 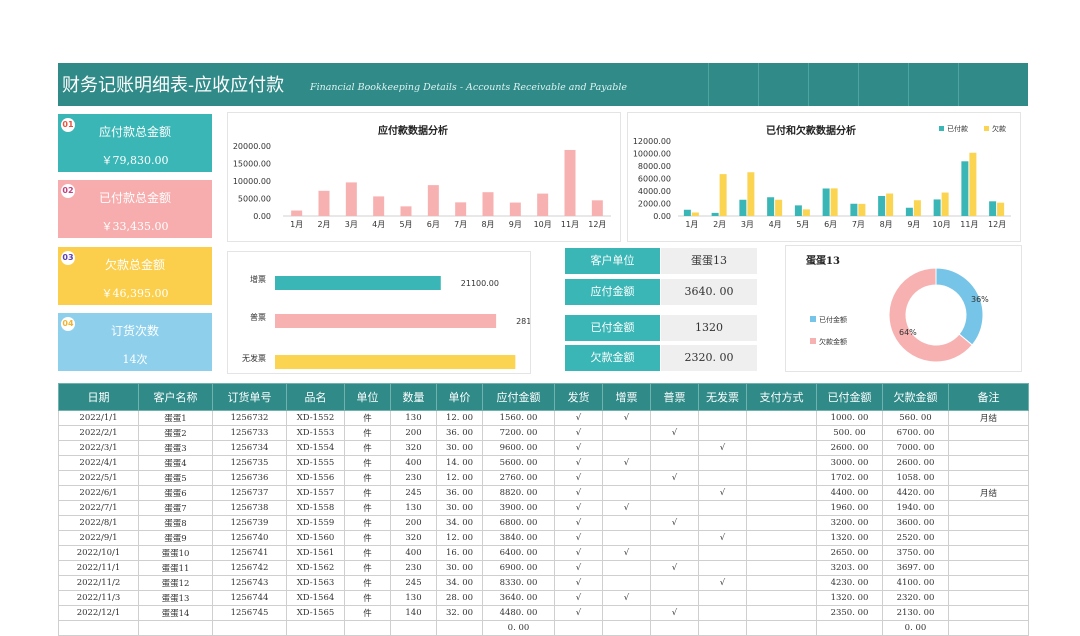 What do you see at coordinates (849, 523) in the screenshot?
I see `table-cell: 3200. 00` at bounding box center [849, 523].